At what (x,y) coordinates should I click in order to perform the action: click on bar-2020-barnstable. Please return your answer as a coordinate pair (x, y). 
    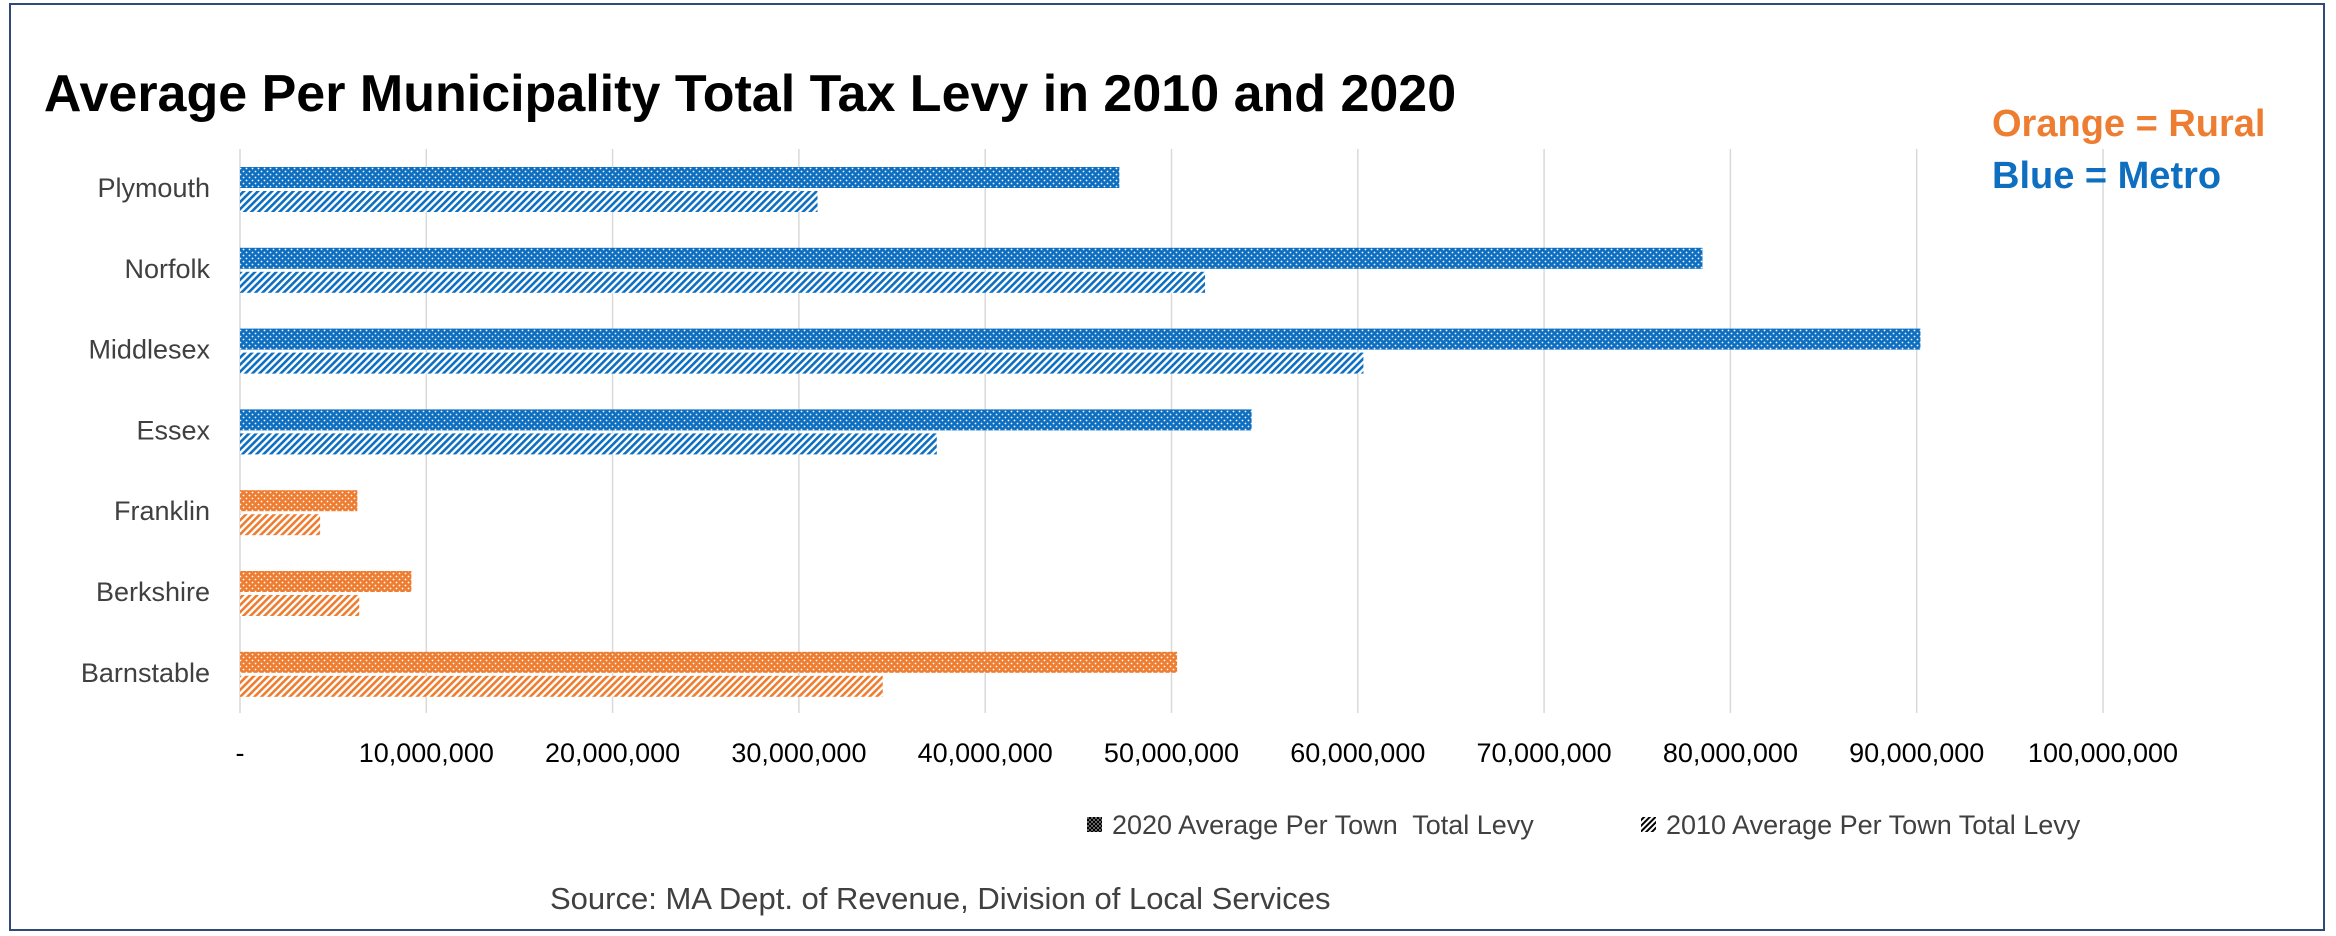
    Looking at the image, I should click on (709, 662).